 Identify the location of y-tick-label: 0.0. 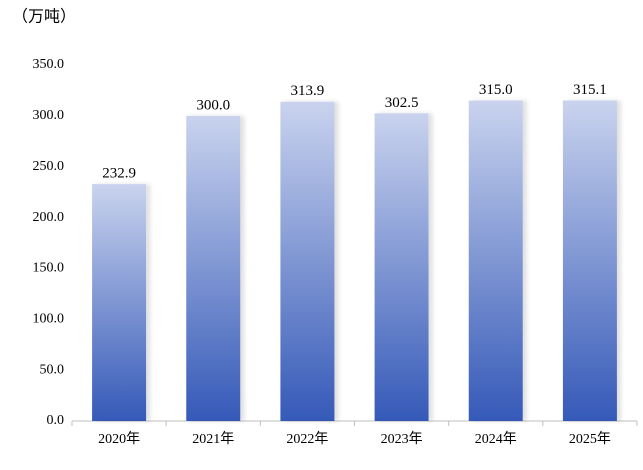
(56, 420).